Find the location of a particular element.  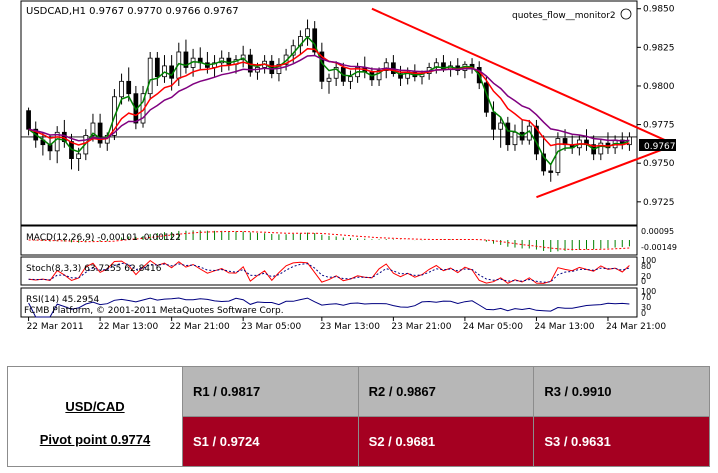

stoch-tick-label: 100 is located at coordinates (648, 260).